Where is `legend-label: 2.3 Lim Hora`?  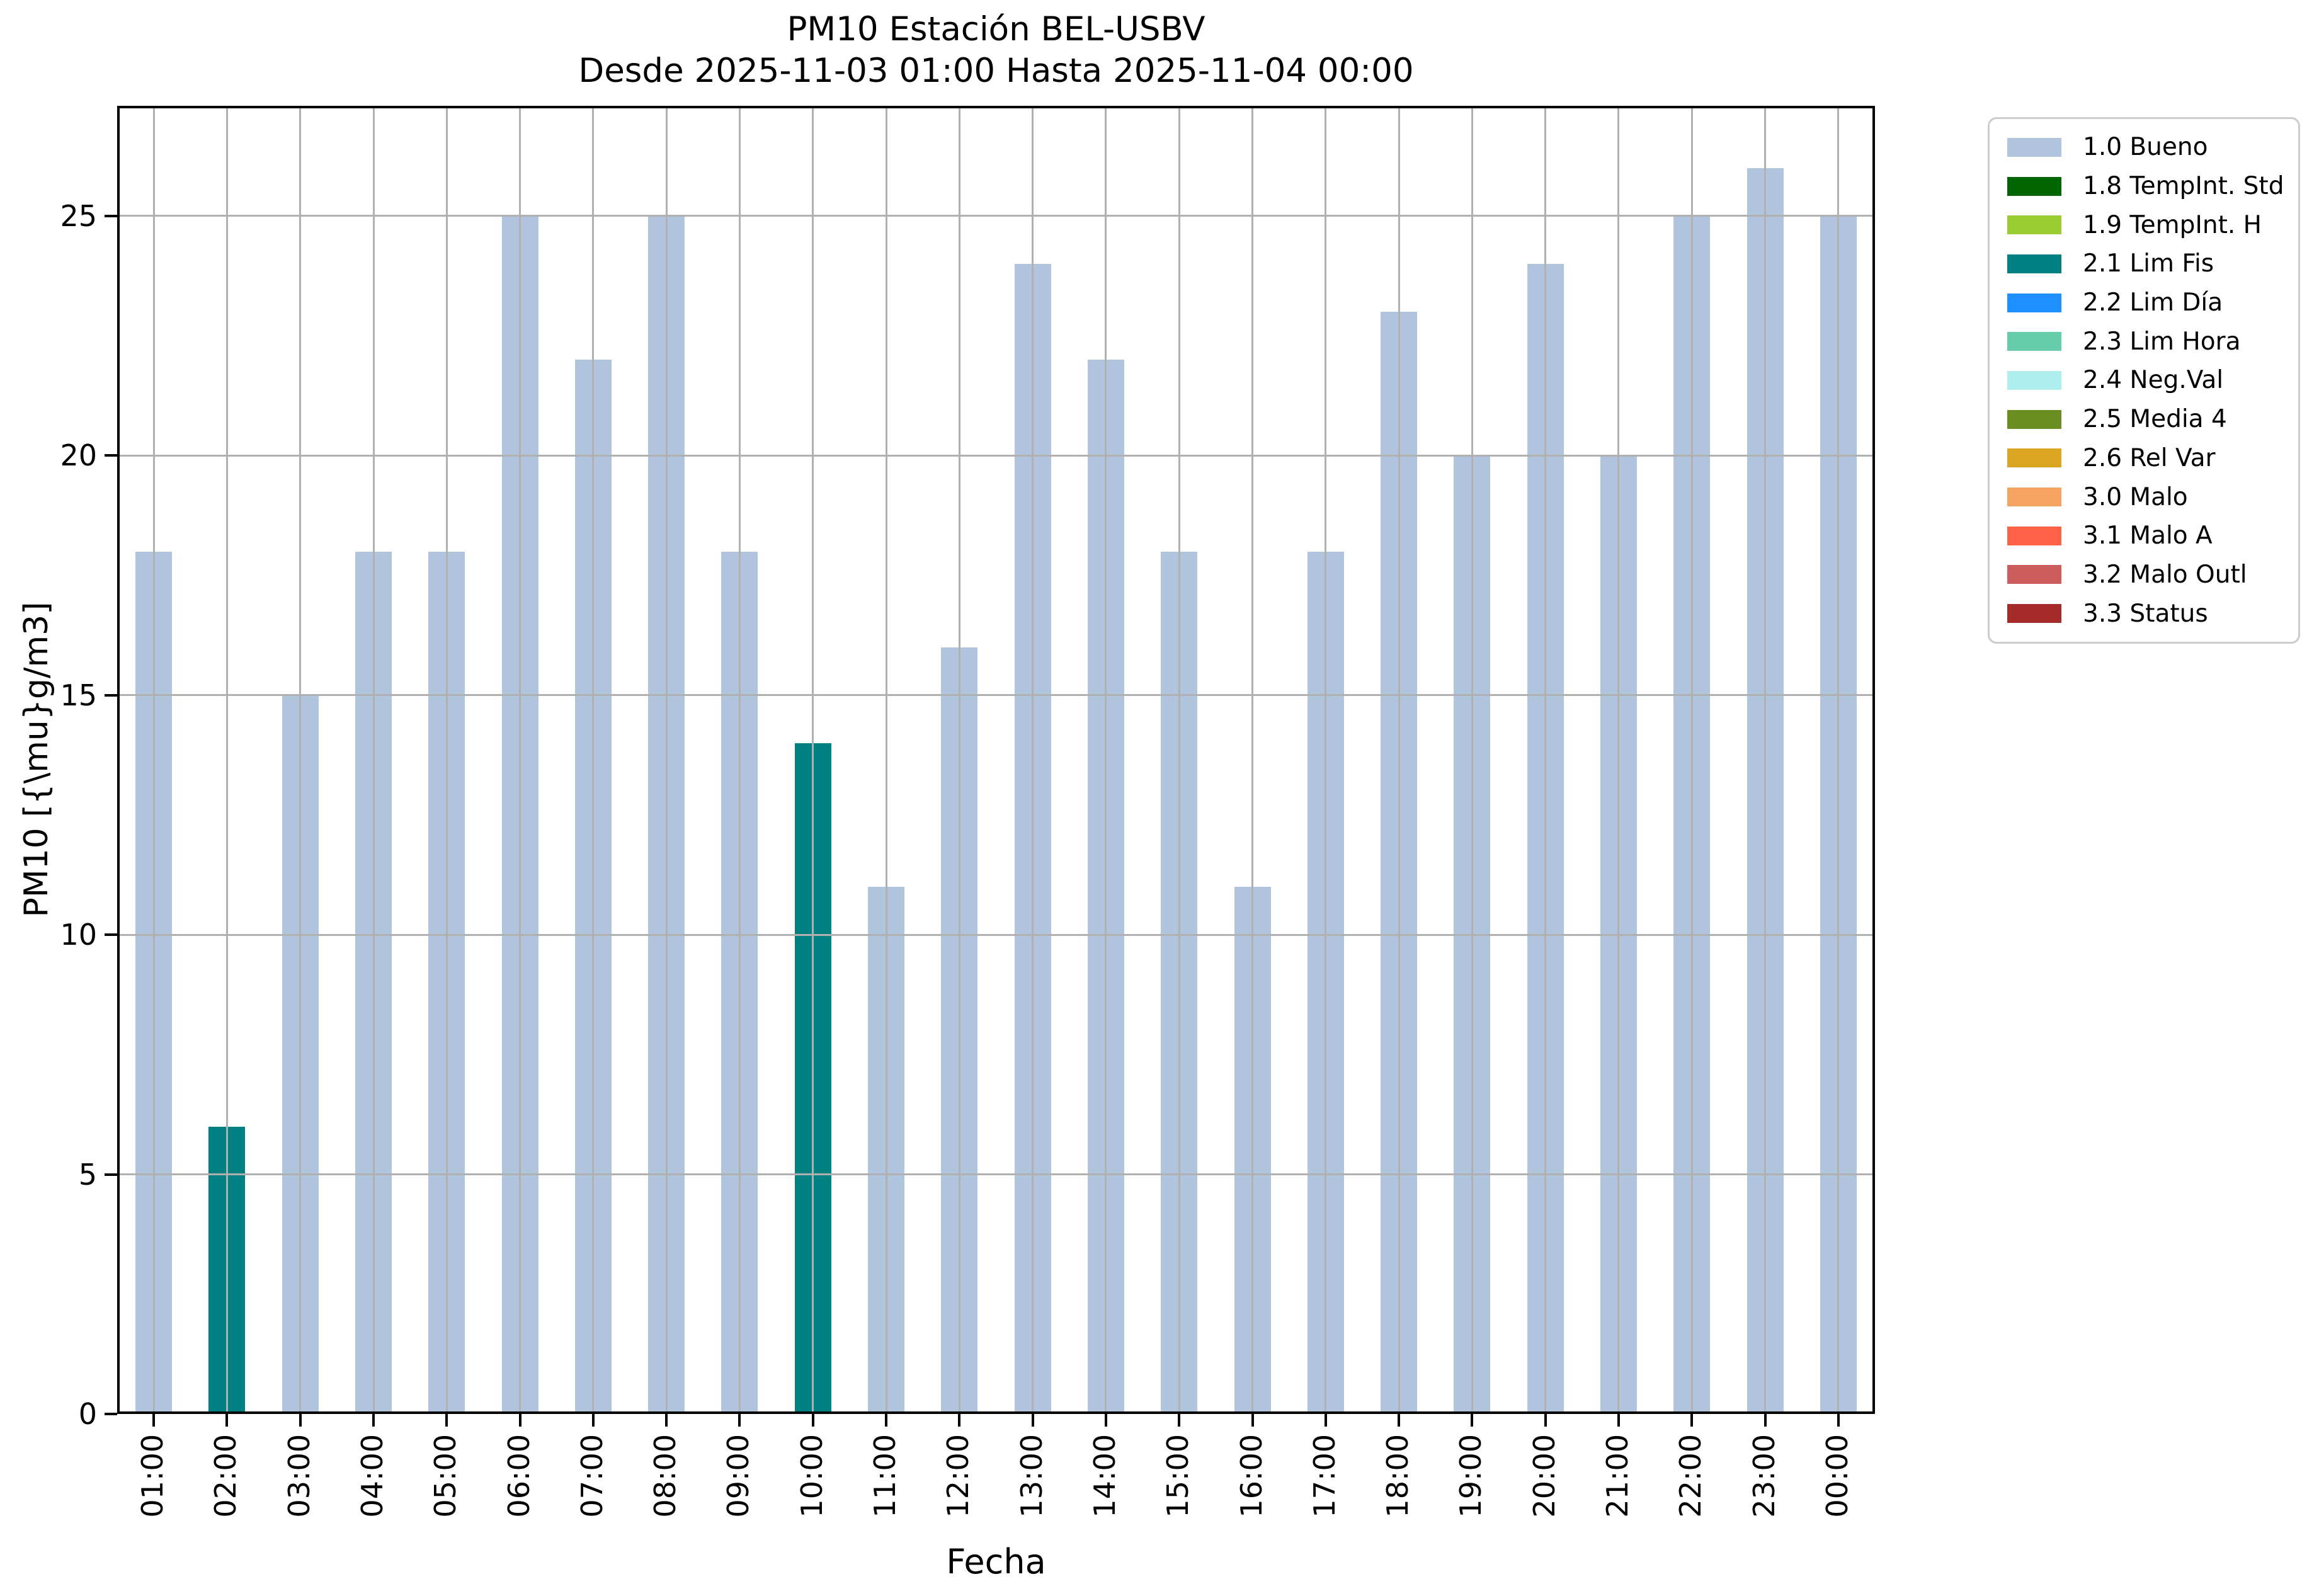
legend-label: 2.3 Lim Hora is located at coordinates (2162, 341).